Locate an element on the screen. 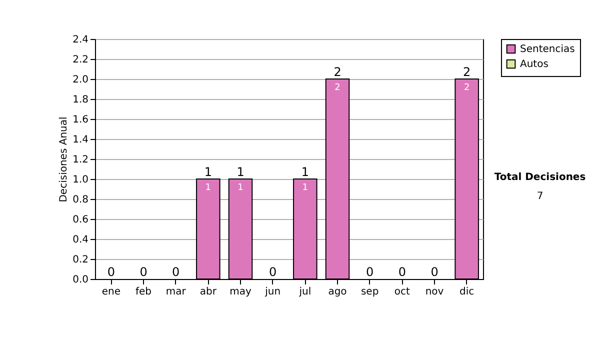 This screenshot has width=600, height=340. x-tick-label: ago is located at coordinates (337, 292).